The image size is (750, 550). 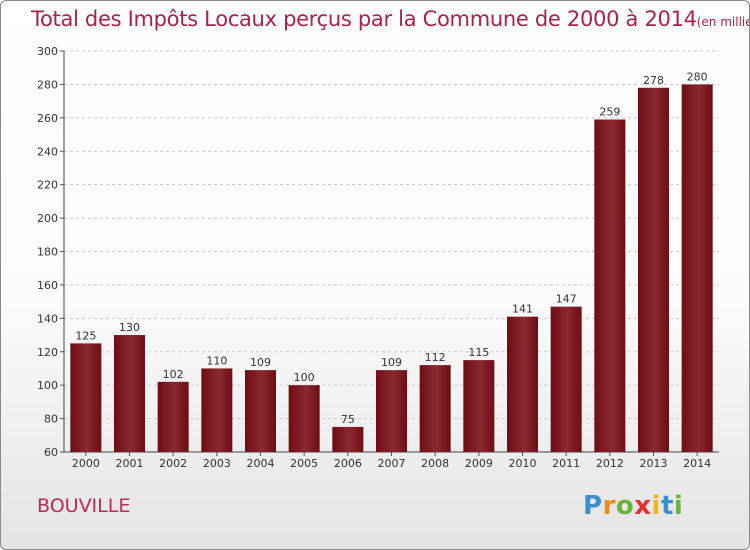 What do you see at coordinates (47, 218) in the screenshot?
I see `y-tick-label: 200` at bounding box center [47, 218].